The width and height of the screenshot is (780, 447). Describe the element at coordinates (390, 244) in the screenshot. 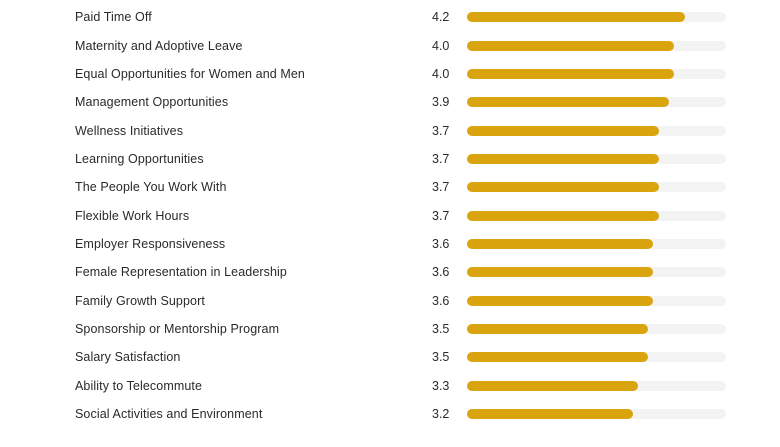

I see `chart-row: Employer Responsiveness 3.6` at that location.